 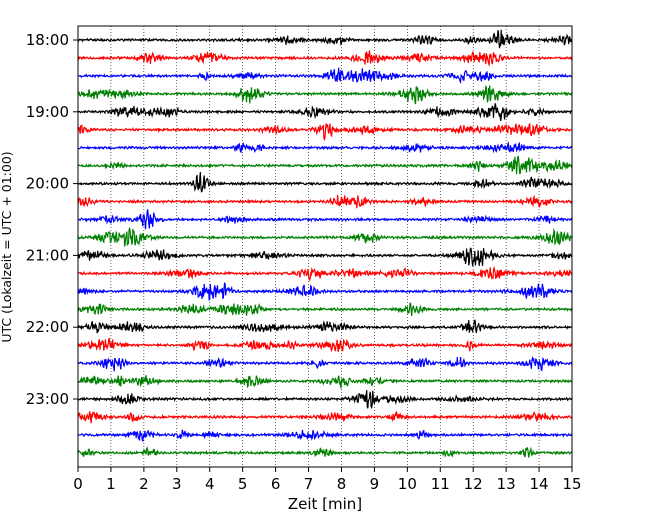 I want to click on trace-1945, so click(x=325, y=165).